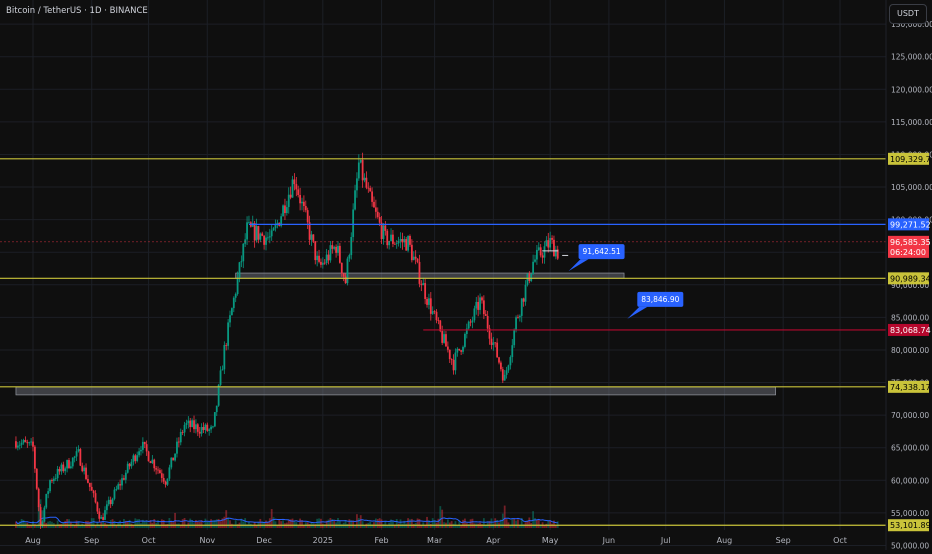 This screenshot has height=554, width=932. What do you see at coordinates (381, 540) in the screenshot?
I see `x-tick-label: Feb` at bounding box center [381, 540].